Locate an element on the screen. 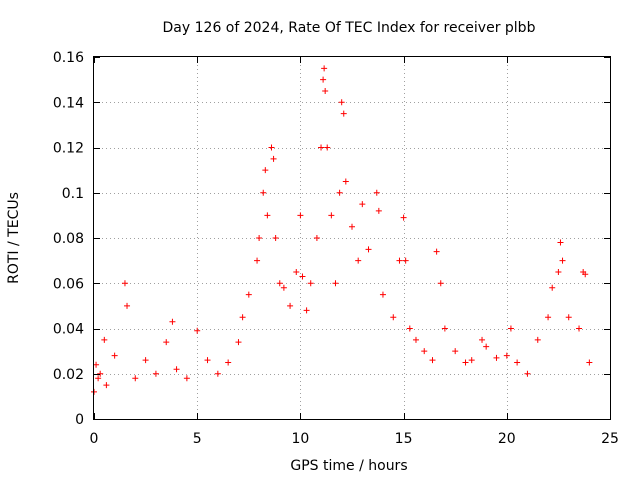  y-tick-label: 0.06 is located at coordinates (68, 284).